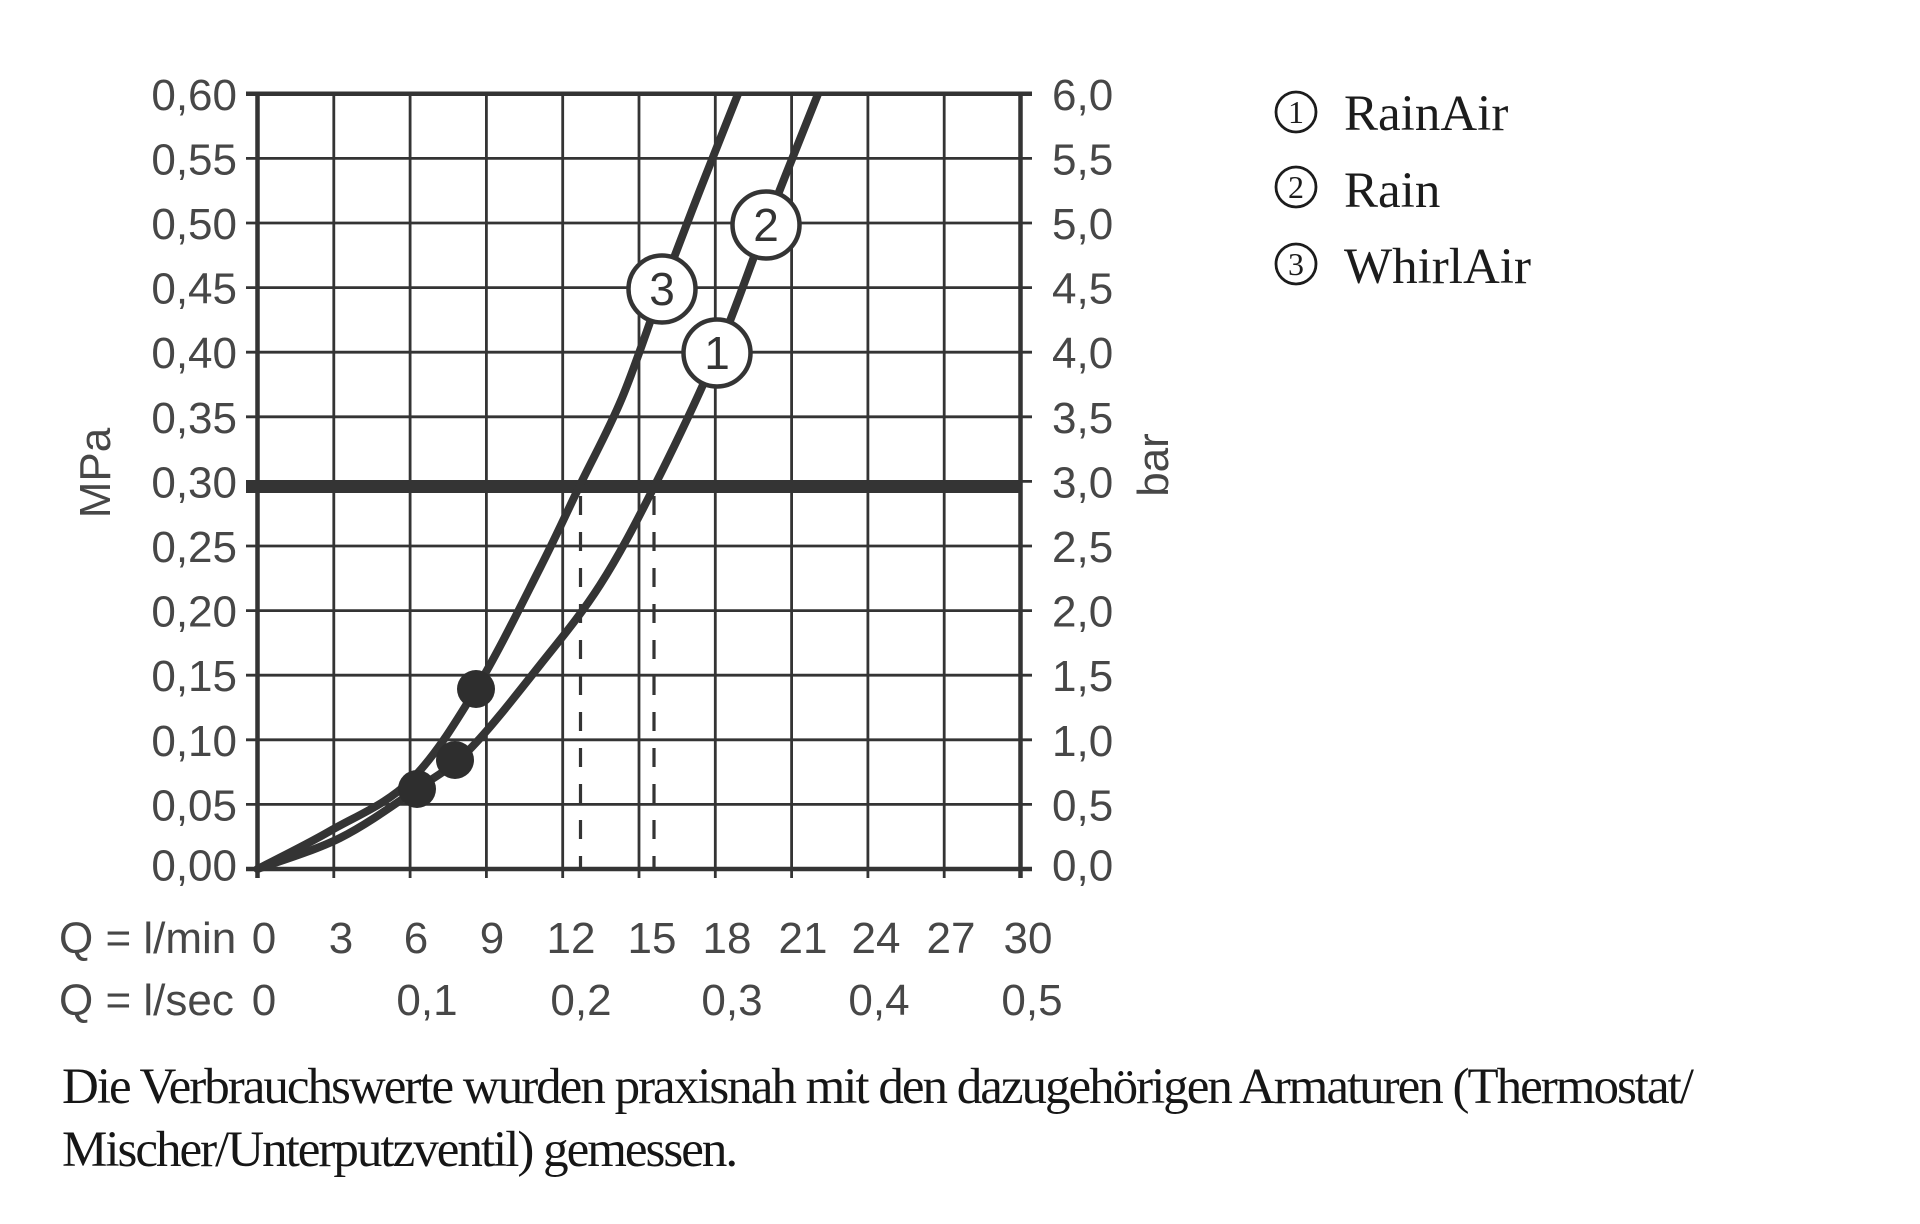 The image size is (1920, 1224). What do you see at coordinates (426, 1000) in the screenshot?
I see `svg-text: 0,1` at bounding box center [426, 1000].